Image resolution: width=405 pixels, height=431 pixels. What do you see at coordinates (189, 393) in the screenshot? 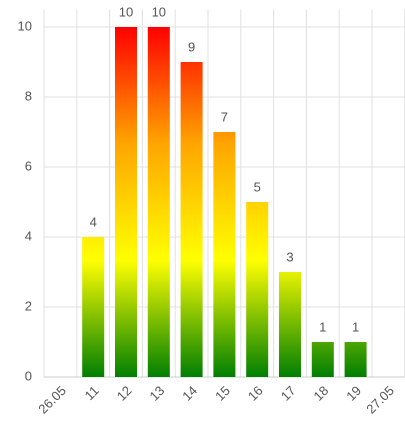
I see `x-tick-label: 14` at bounding box center [189, 393].